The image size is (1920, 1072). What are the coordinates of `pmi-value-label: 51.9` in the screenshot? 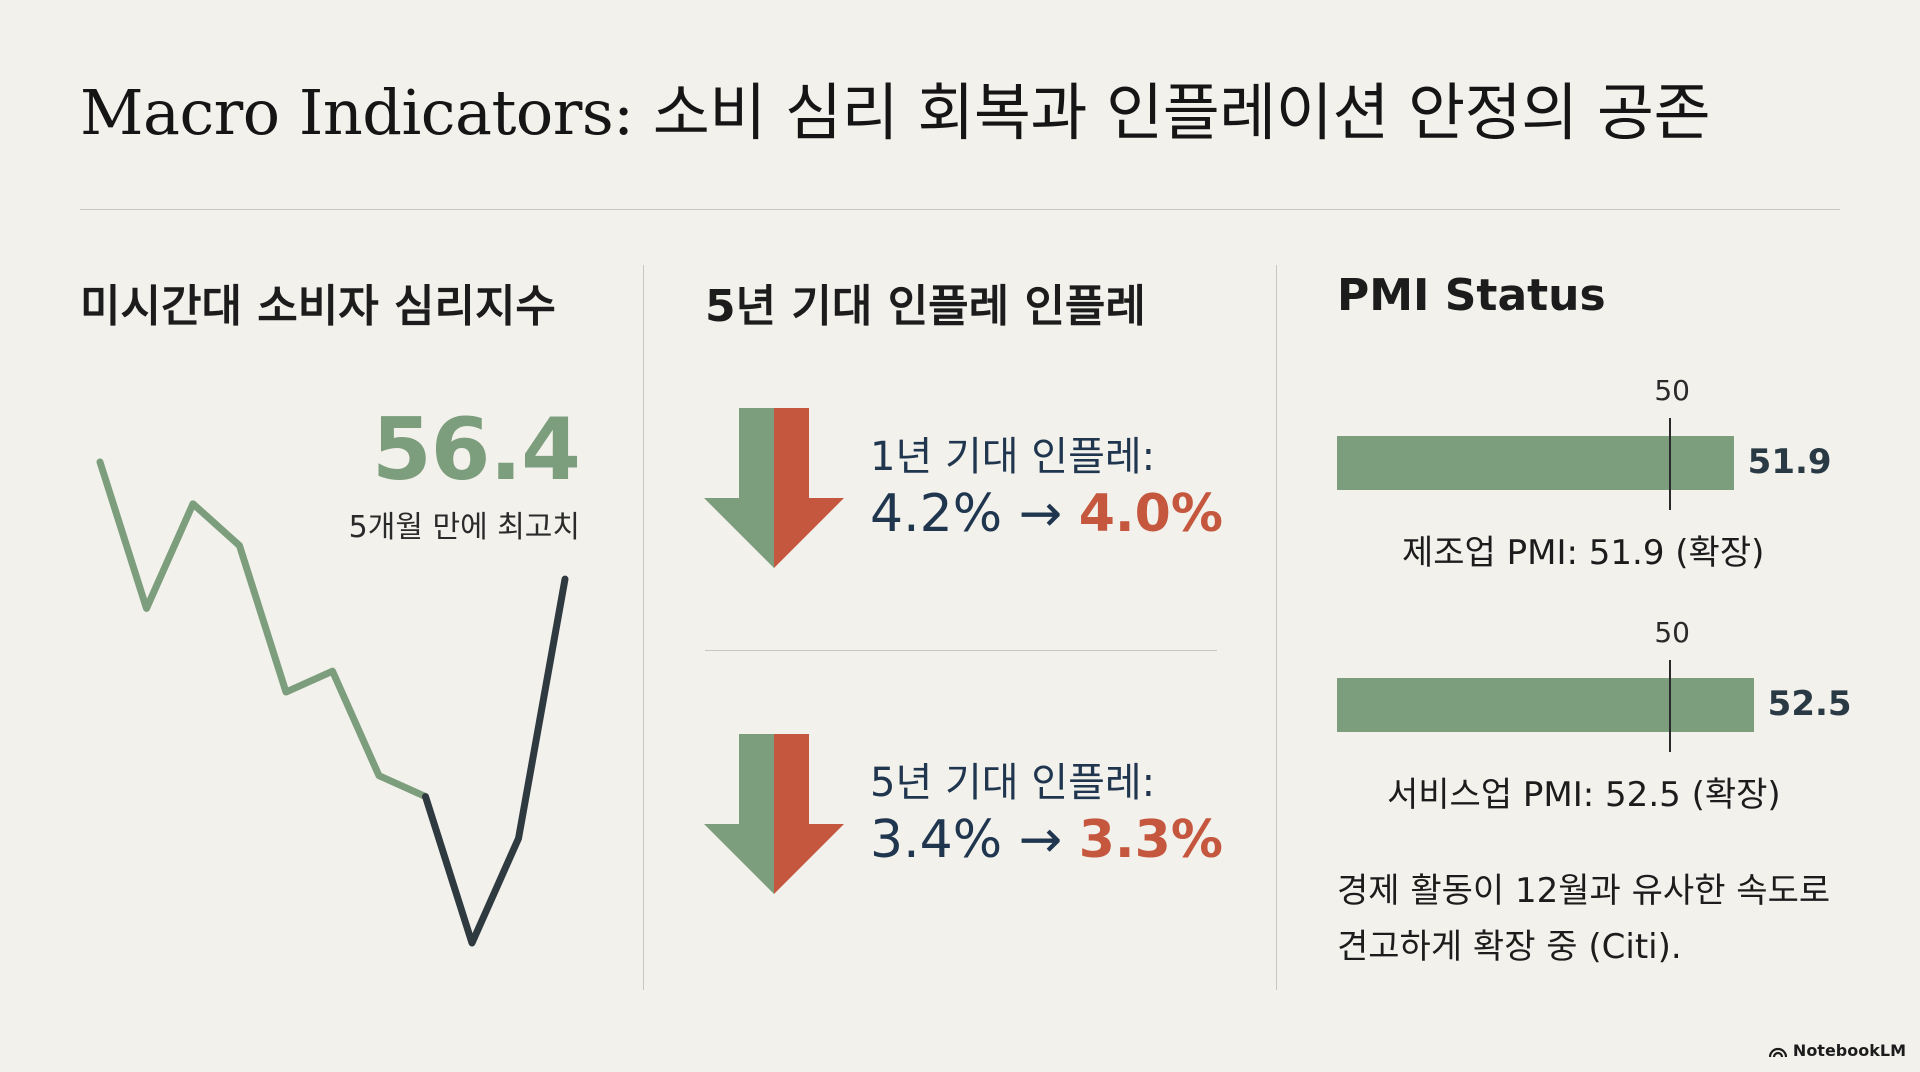 It's located at (1789, 462).